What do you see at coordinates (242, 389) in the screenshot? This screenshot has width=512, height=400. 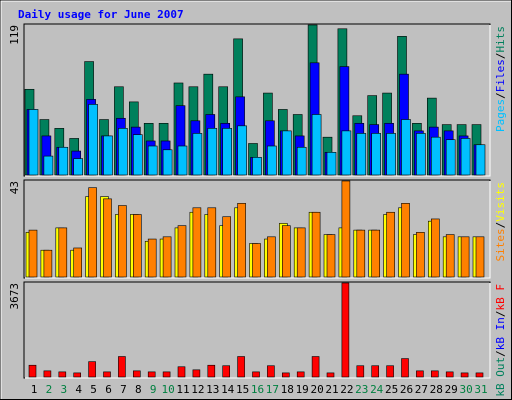 I see `x-tick-label: 15` at bounding box center [242, 389].